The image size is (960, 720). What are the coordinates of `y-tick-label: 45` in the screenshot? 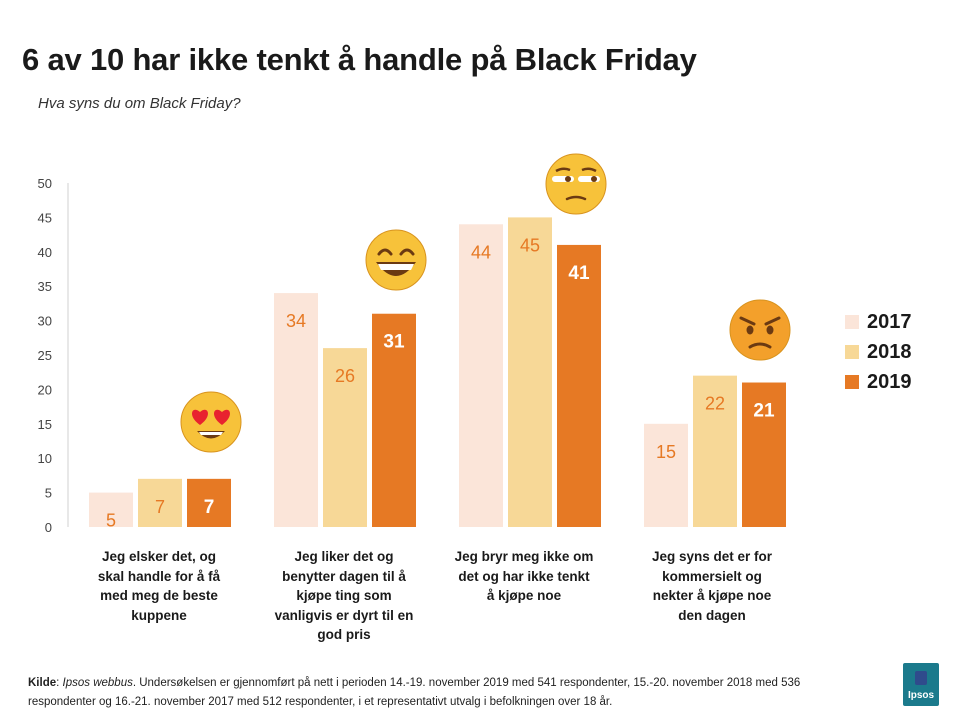 It's located at (45, 217).